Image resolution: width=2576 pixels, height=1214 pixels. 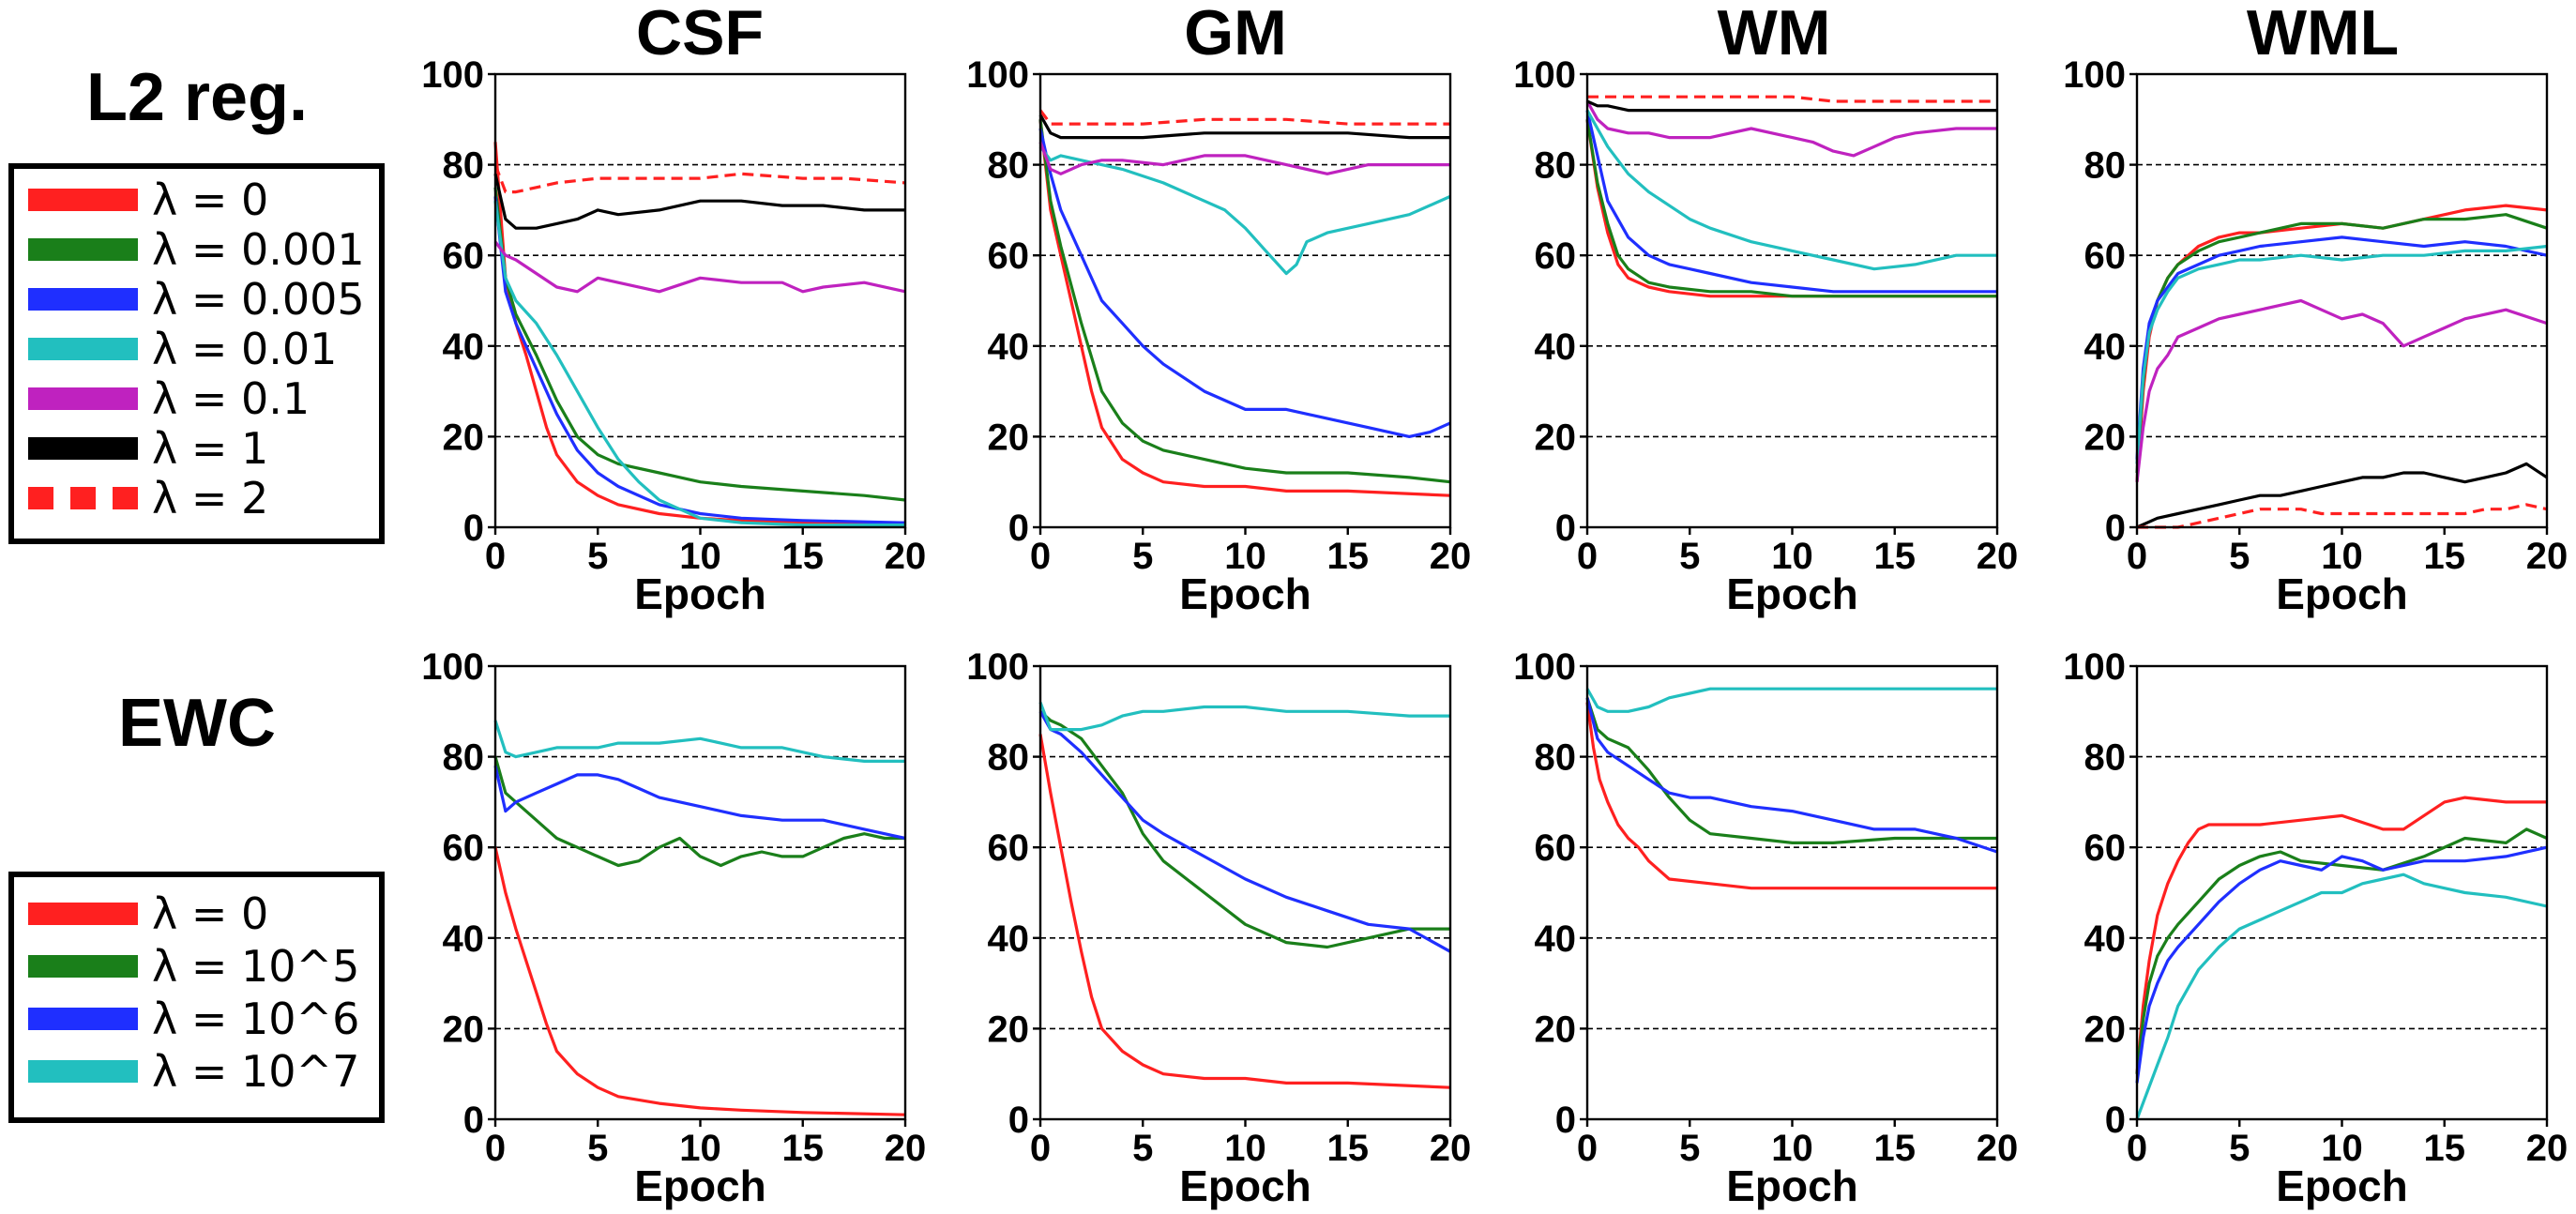 I want to click on column-title-csf: CSF, so click(x=700, y=34).